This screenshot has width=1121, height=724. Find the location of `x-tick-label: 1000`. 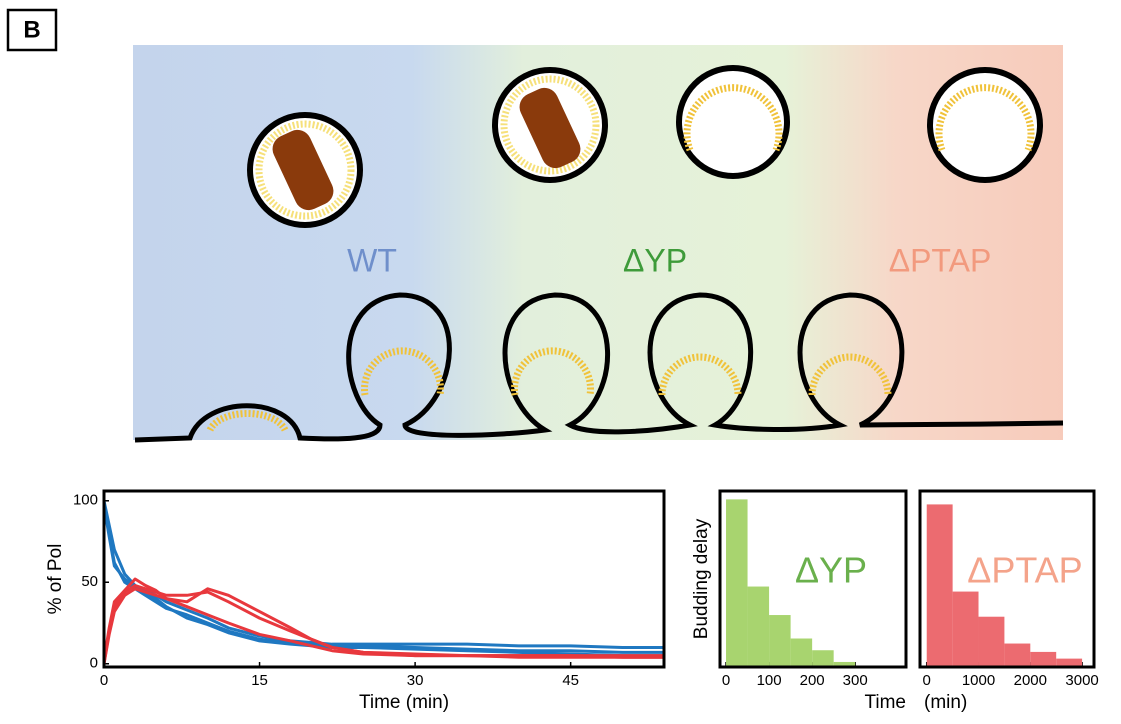

x-tick-label: 1000 is located at coordinates (978, 680).